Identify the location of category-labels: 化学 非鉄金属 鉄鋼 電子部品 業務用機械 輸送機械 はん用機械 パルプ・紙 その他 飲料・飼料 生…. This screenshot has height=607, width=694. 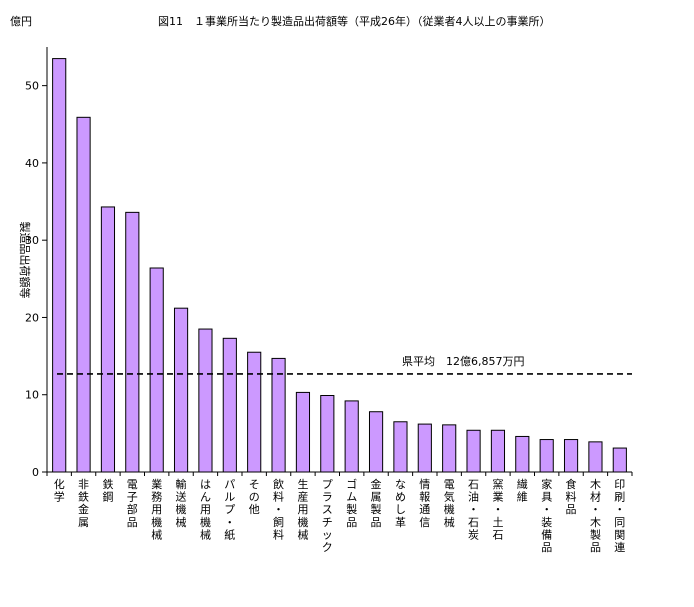
(340, 515).